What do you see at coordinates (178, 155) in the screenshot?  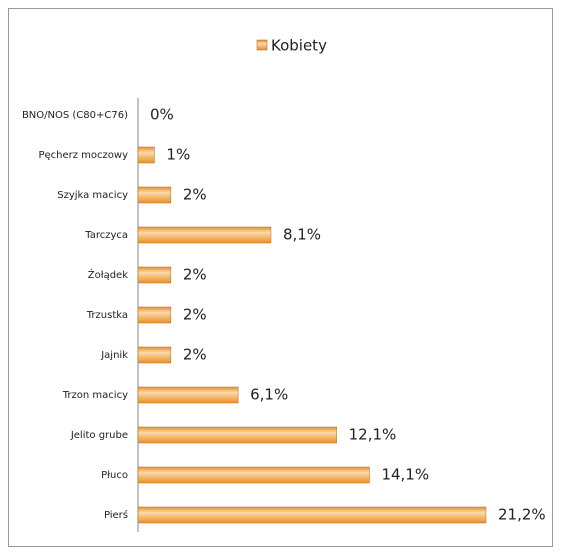 I see `value-label: 1%` at bounding box center [178, 155].